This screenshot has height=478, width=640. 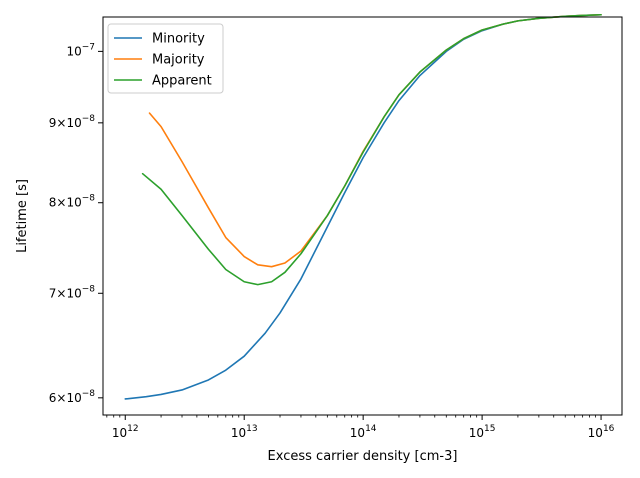 I want to click on x-tick-label: 1012, so click(x=125, y=432).